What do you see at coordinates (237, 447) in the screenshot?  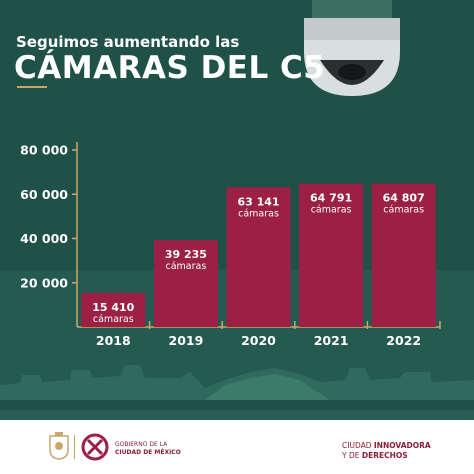 I see `footer` at bounding box center [237, 447].